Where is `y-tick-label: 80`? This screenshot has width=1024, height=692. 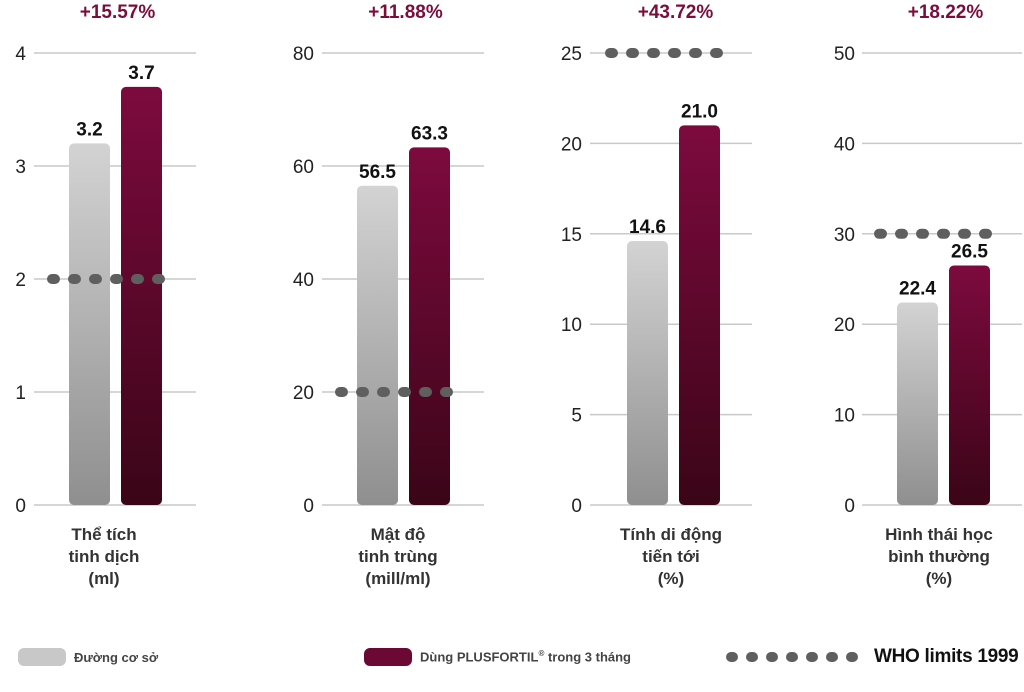
y-tick-label: 80 is located at coordinates (303, 54).